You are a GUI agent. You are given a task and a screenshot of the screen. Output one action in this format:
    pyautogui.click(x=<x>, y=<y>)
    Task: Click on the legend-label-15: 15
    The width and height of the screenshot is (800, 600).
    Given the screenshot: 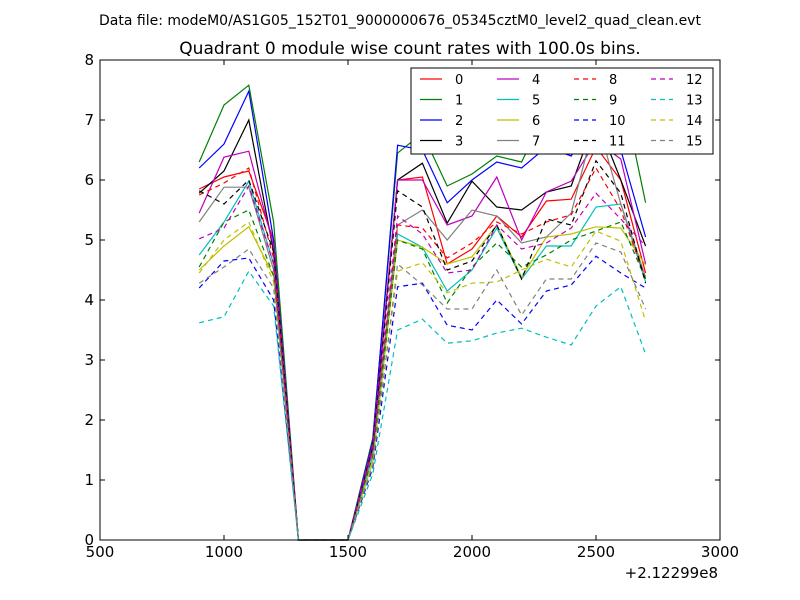 What is the action you would take?
    pyautogui.click(x=694, y=142)
    